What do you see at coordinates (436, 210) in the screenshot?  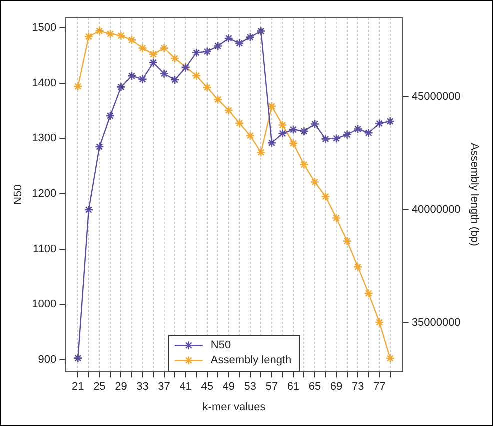 I see `y2-tick-label: 40000000` at bounding box center [436, 210].